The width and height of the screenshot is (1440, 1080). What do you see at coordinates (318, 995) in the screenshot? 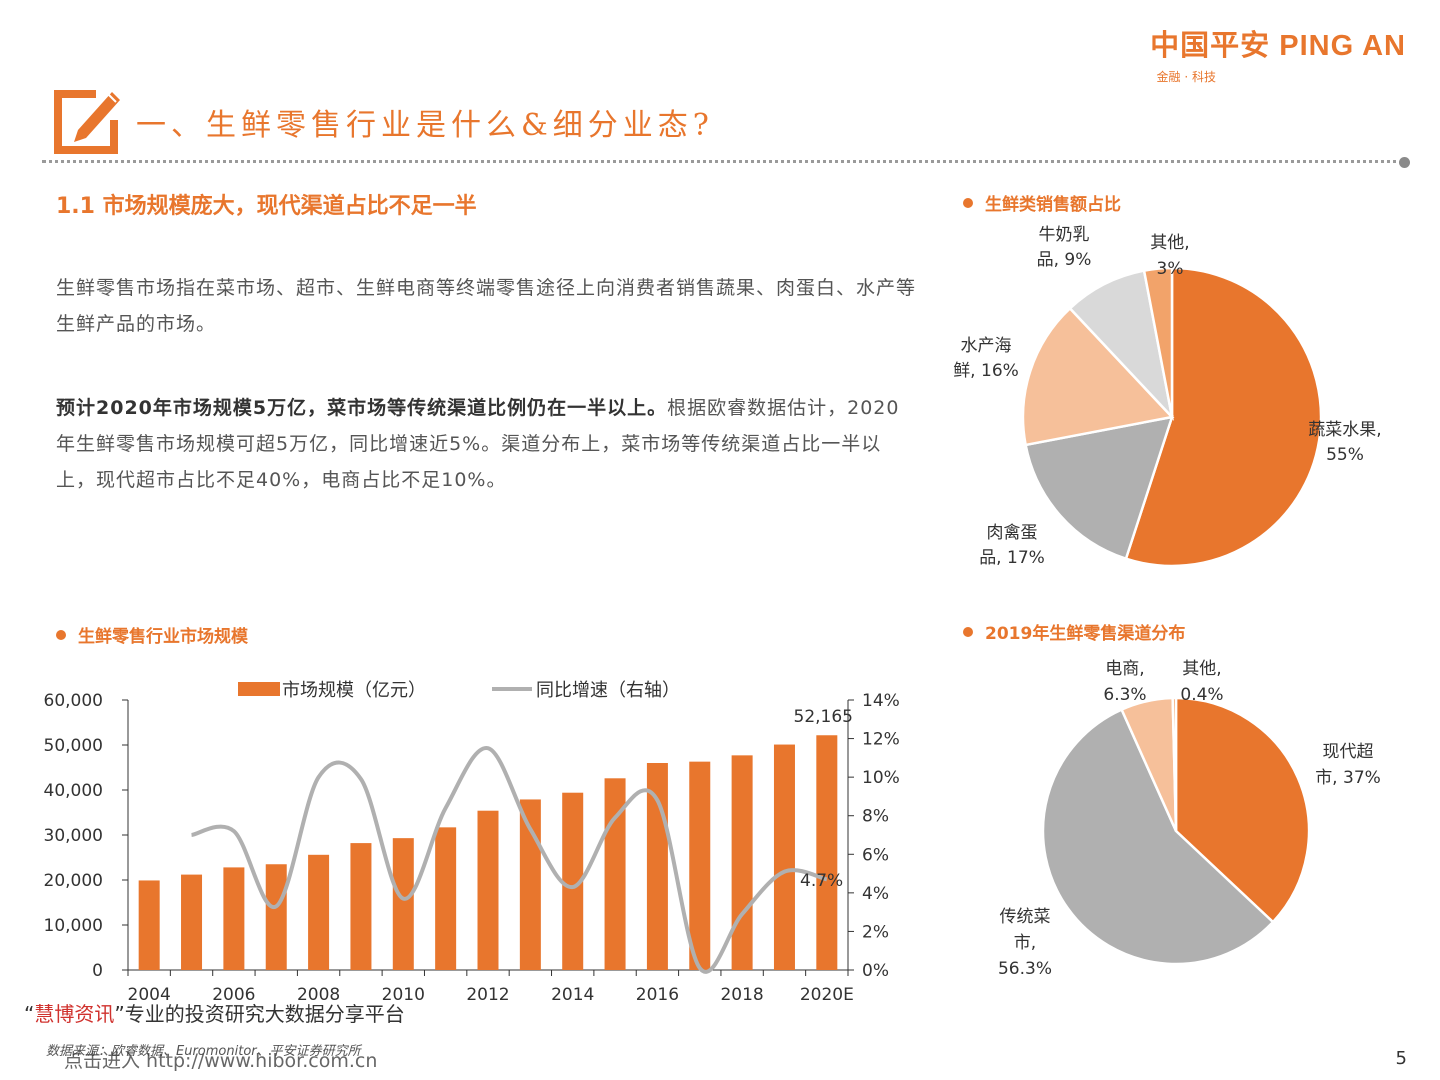
I see `x-tick-label: 2008` at bounding box center [318, 995].